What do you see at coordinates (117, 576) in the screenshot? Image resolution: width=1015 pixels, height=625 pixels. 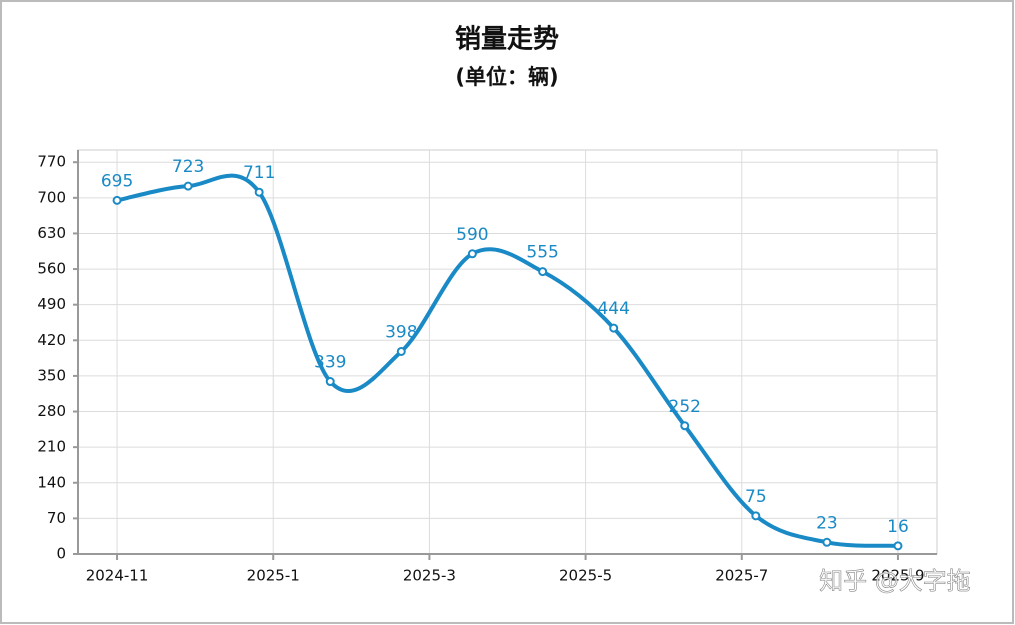 I see `x-tick-label: 2024-11` at bounding box center [117, 576].